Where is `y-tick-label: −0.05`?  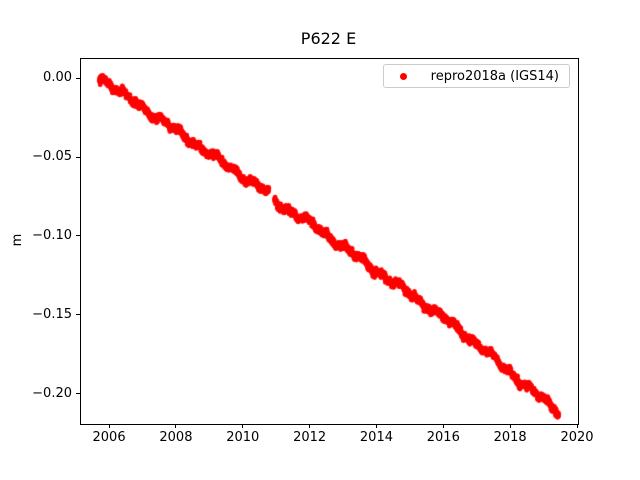 y-tick-label: −0.05 is located at coordinates (52, 157).